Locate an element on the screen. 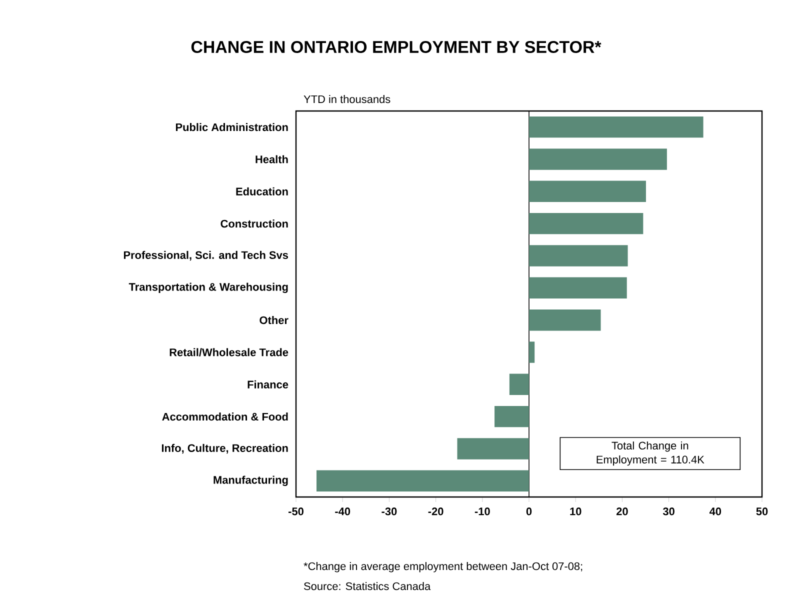 This screenshot has width=793, height=601. y-tick-label: Manufacturing is located at coordinates (251, 481).